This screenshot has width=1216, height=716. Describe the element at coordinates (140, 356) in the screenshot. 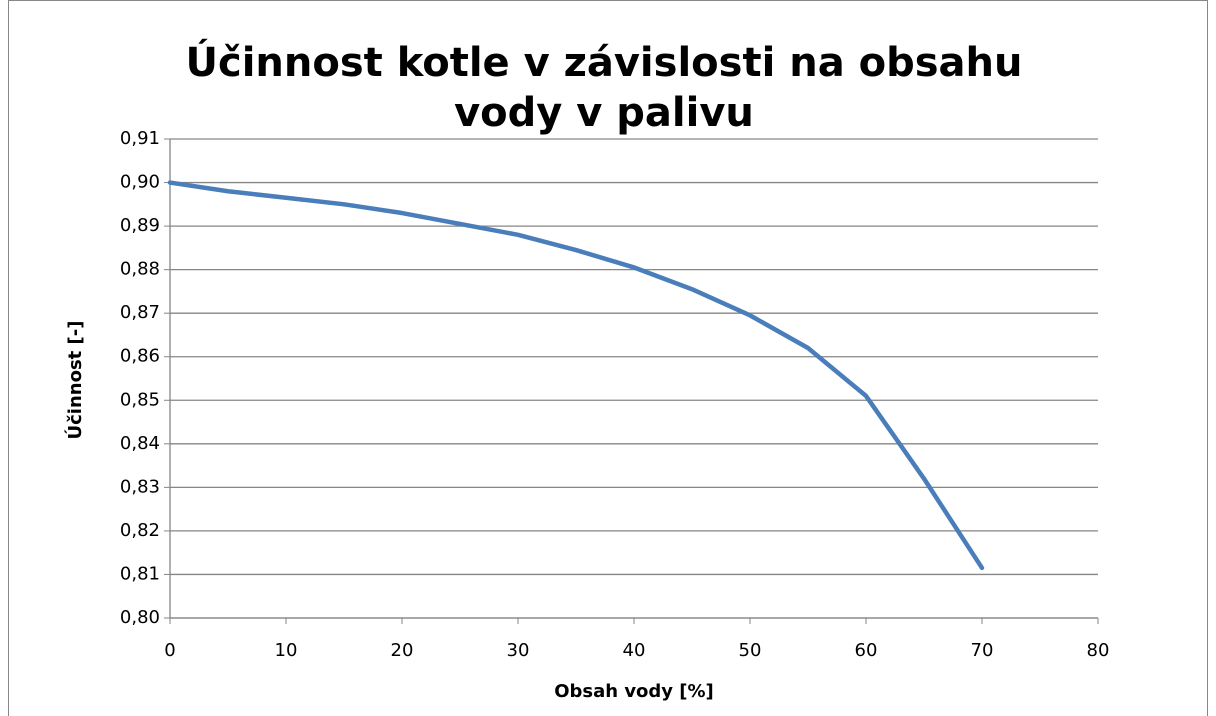

I see `y-tick-label: 0,86` at that location.